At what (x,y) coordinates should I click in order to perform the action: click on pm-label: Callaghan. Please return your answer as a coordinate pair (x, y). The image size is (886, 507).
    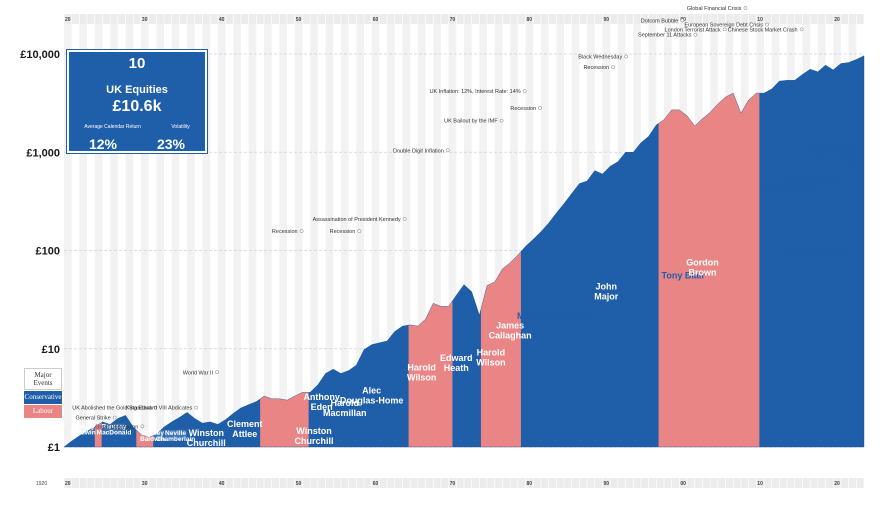
    Looking at the image, I should click on (510, 336).